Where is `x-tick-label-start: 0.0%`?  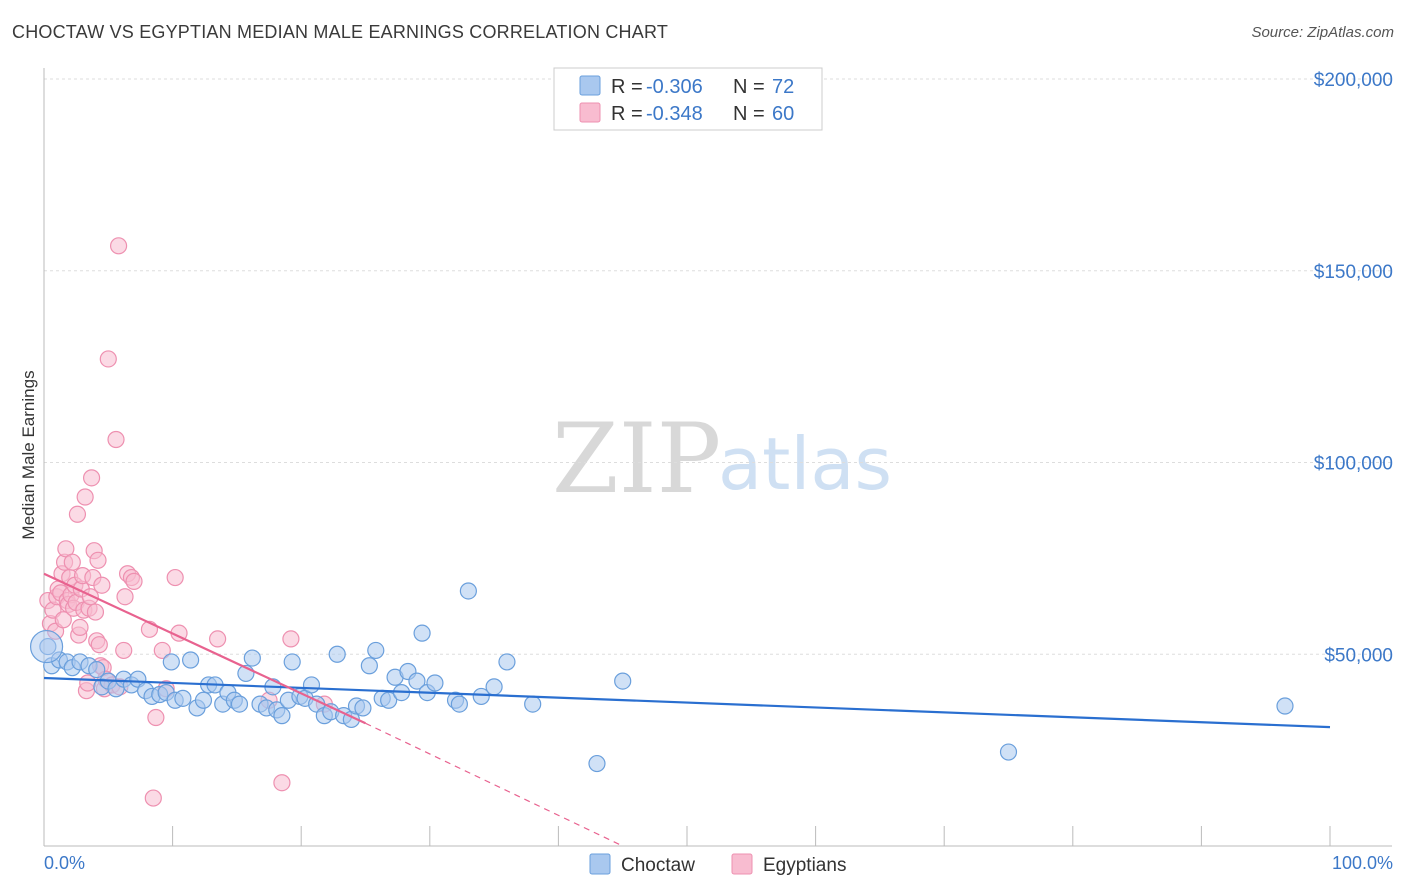
x-tick-label-start: 0.0% is located at coordinates (64, 863).